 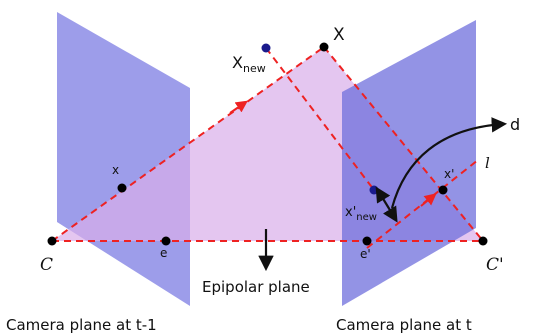 I want to click on point-e-prime, so click(x=367, y=241).